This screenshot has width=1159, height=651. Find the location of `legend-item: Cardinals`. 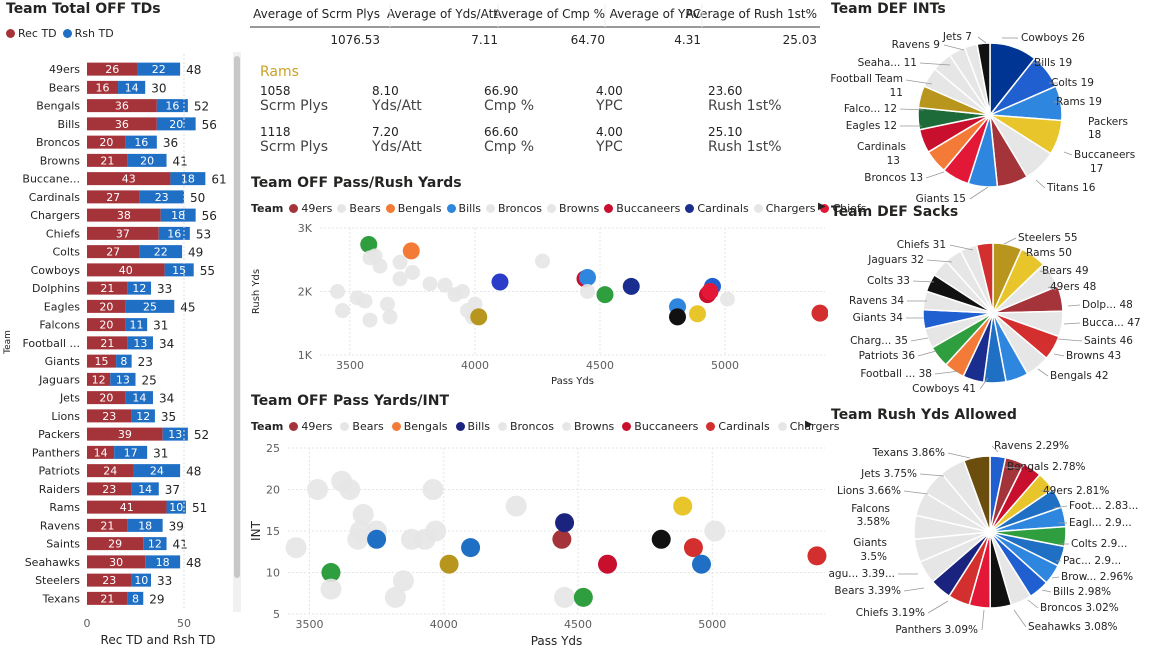

legend-item: Cardinals is located at coordinates (738, 426).